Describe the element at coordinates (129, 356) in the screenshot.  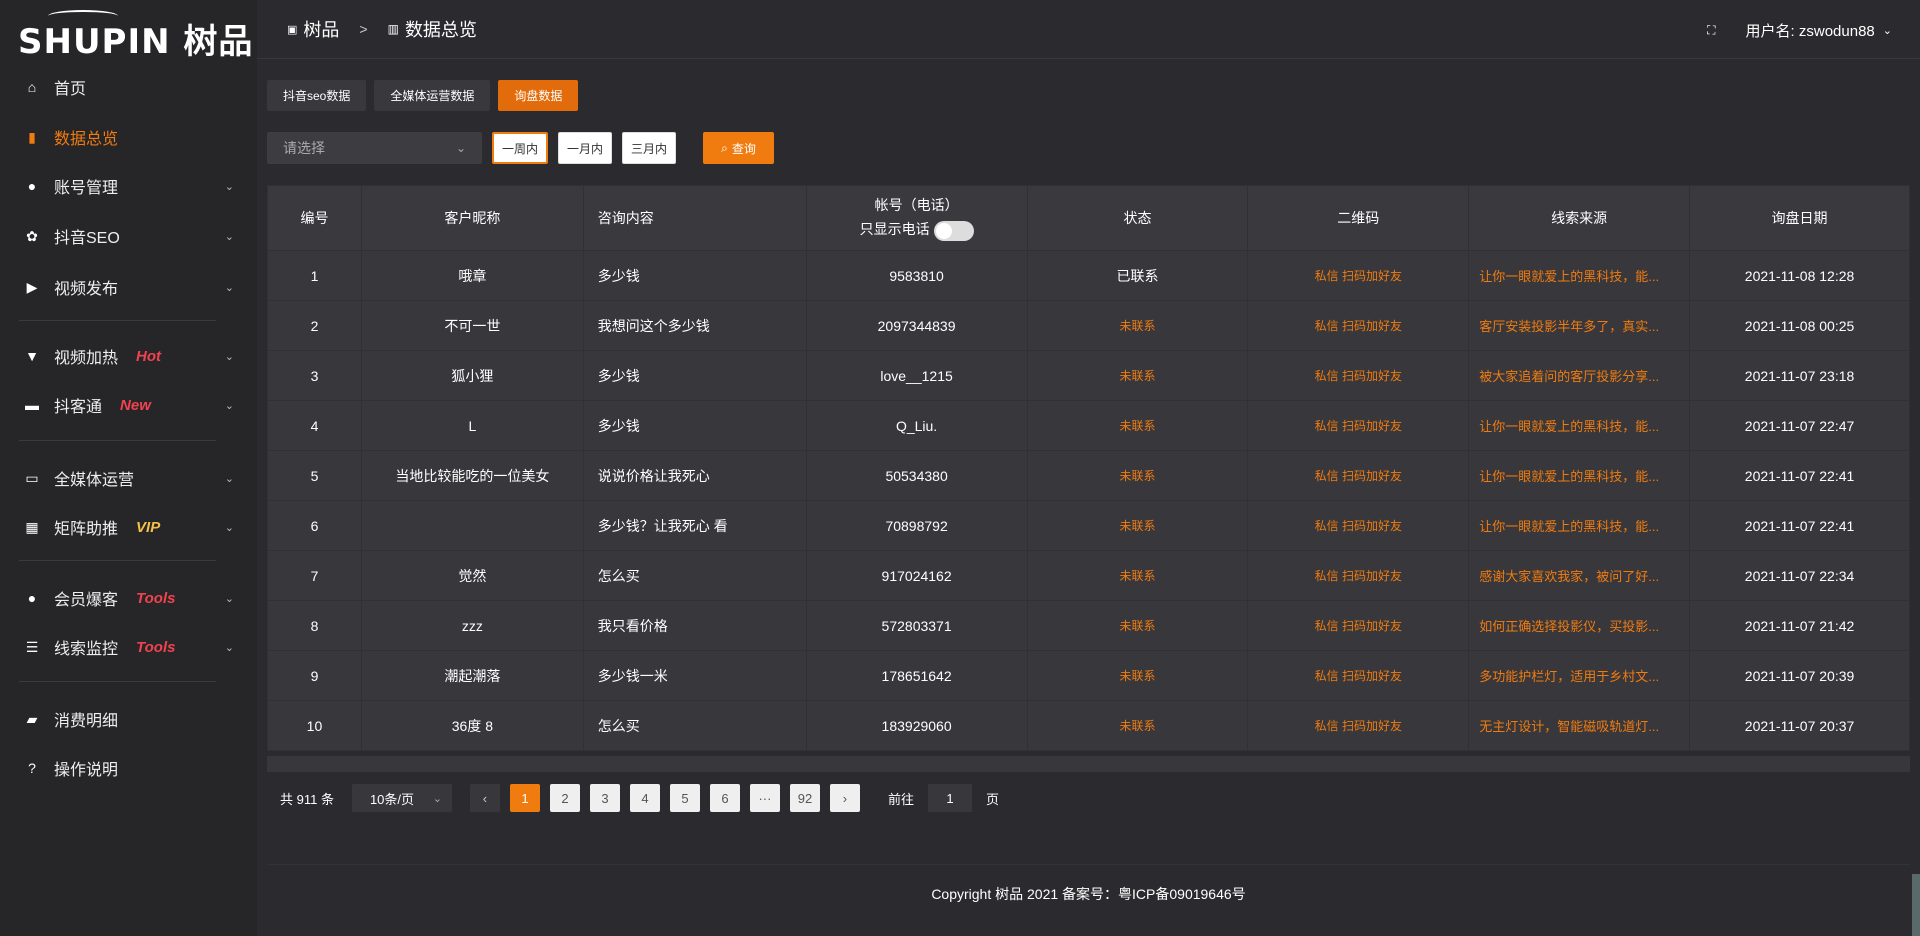
I see `sidebar-item-5: ▼ 视频加热 Hot ⌄` at that location.